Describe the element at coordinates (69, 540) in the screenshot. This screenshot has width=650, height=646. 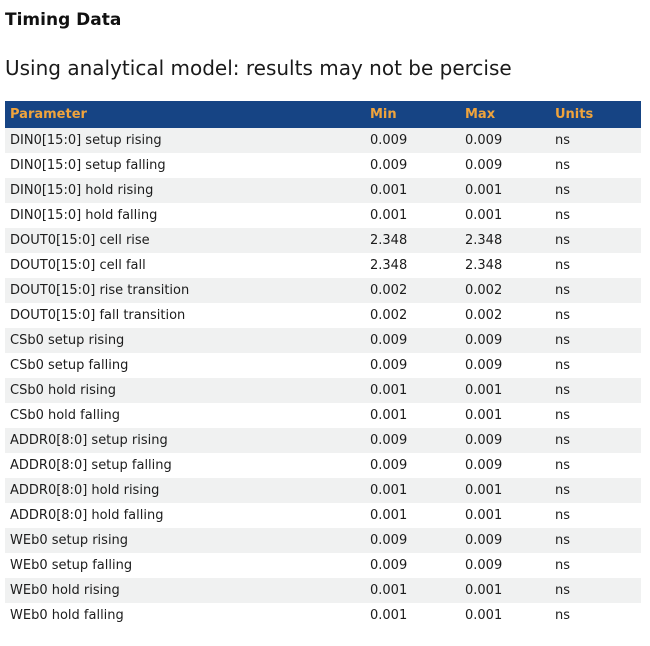
I see `cell-parameter: WEb0 setup rising` at that location.